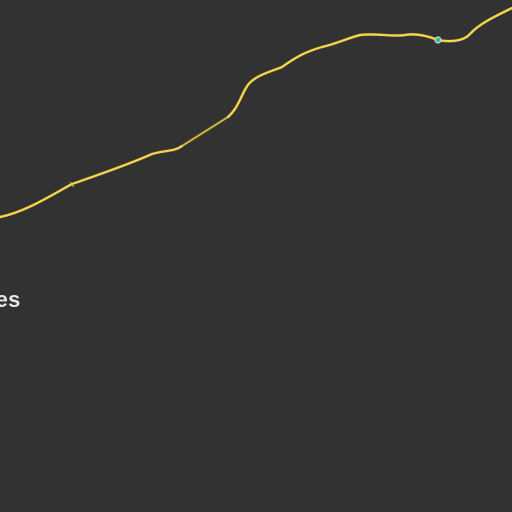 This screenshot has height=512, width=512. I want to click on location-dot-icon, so click(438, 40).